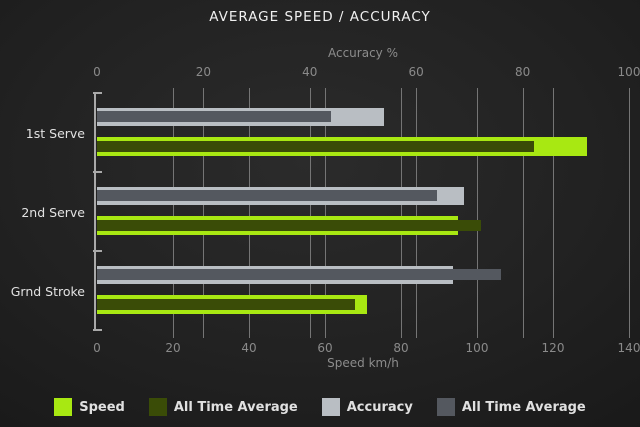  I want to click on y-axis-line, so click(95, 211).